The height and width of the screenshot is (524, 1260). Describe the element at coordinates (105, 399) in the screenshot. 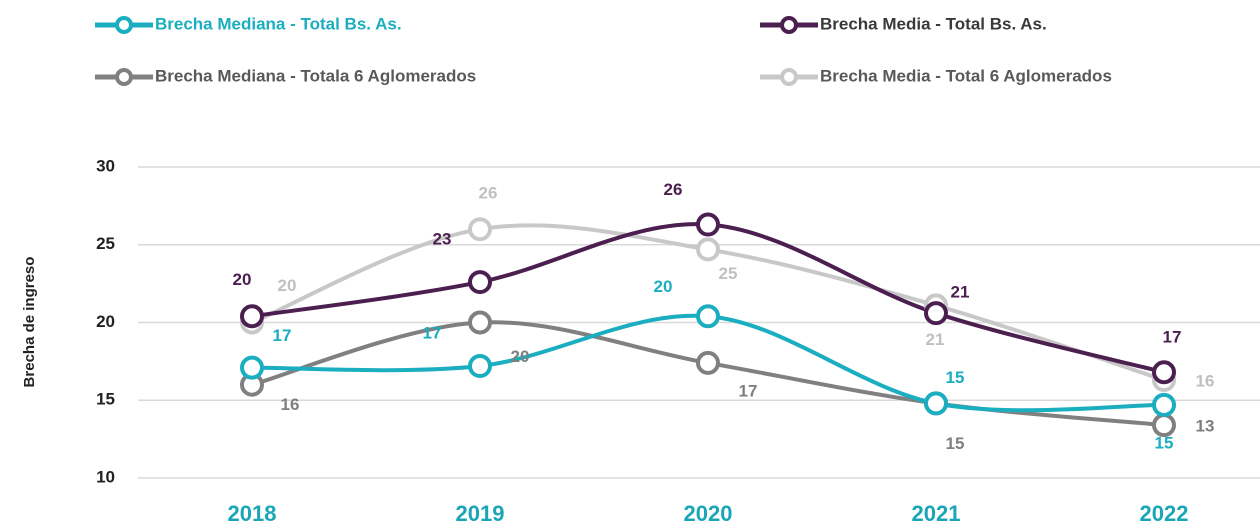

I see `y-tick-label: 15` at that location.